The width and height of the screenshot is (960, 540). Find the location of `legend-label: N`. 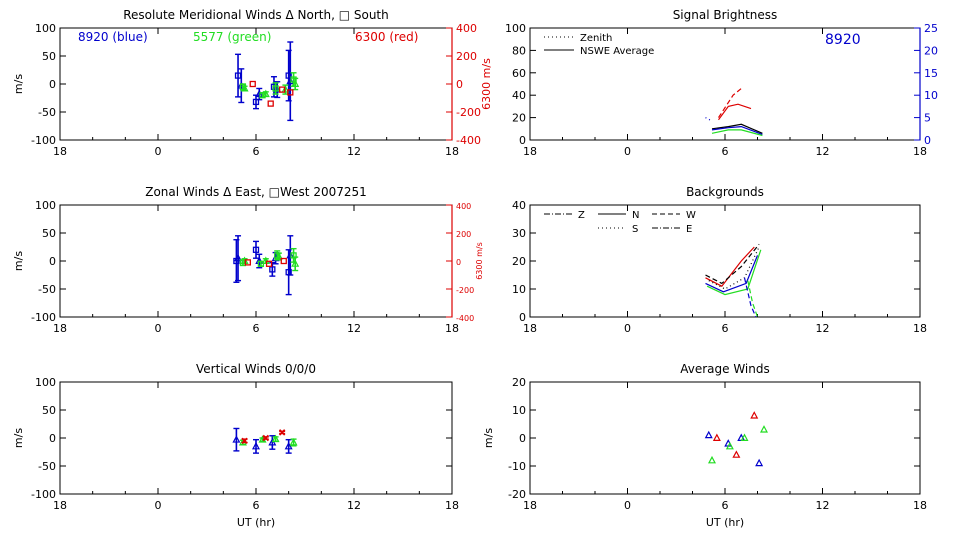

legend-label: N is located at coordinates (635, 215).